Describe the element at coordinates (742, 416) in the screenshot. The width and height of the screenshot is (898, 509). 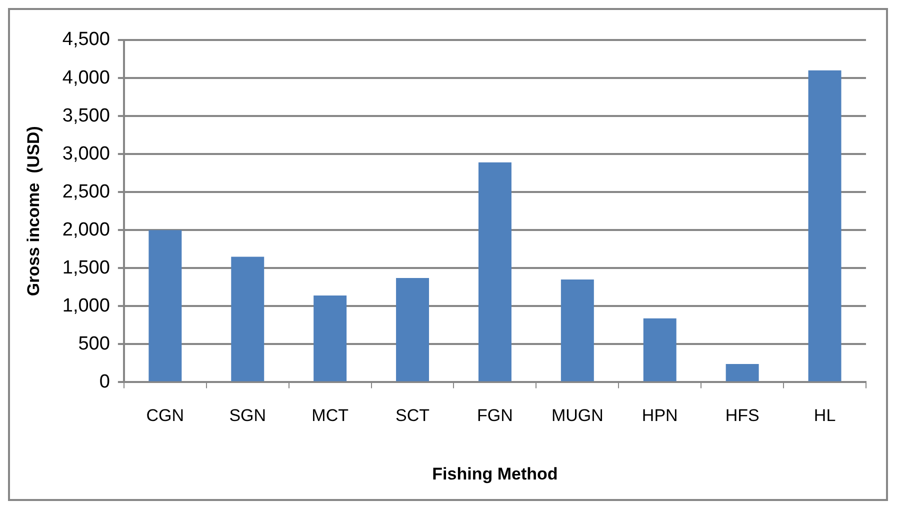
I see `x-tick-label: HFS` at that location.